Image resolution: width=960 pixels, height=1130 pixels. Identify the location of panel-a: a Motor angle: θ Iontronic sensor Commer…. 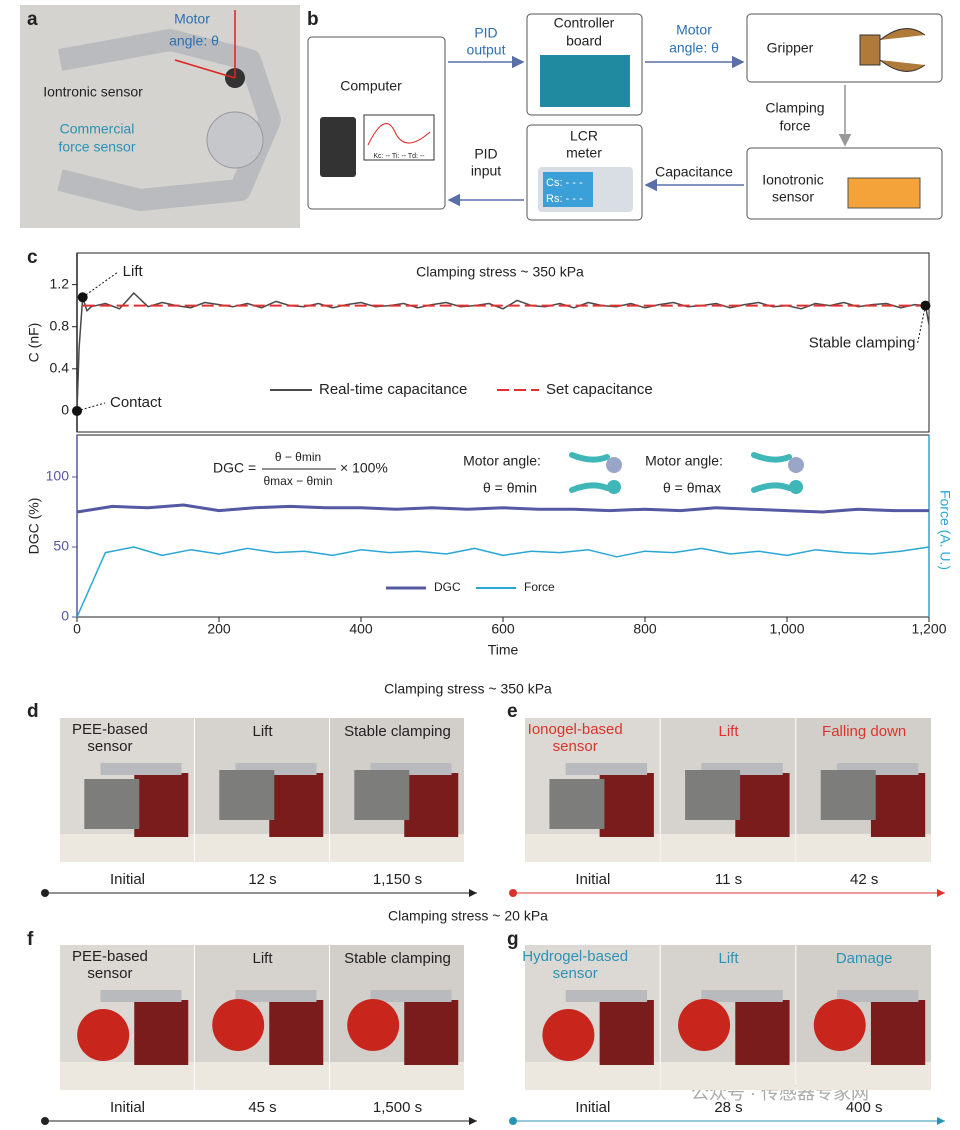
(160, 116).